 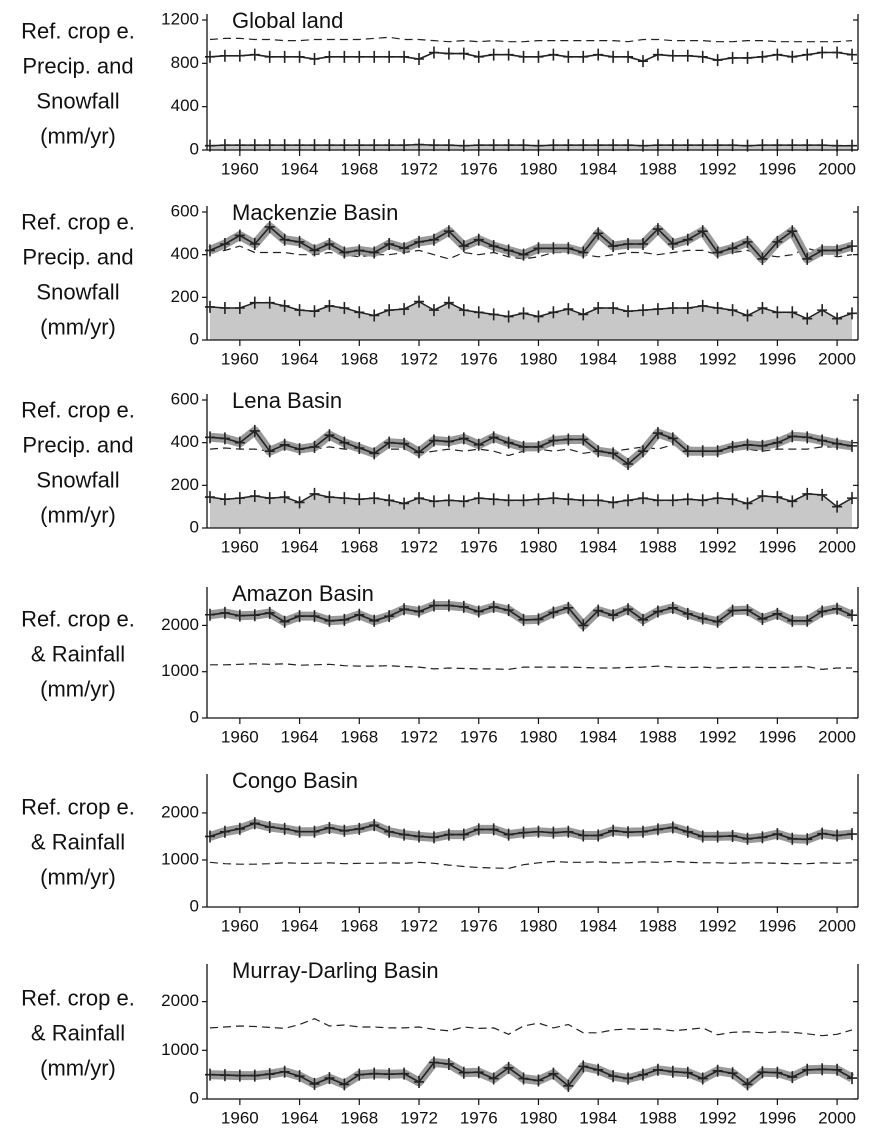 What do you see at coordinates (78, 30) in the screenshot?
I see `y-axis-label: Ref. crop e.` at bounding box center [78, 30].